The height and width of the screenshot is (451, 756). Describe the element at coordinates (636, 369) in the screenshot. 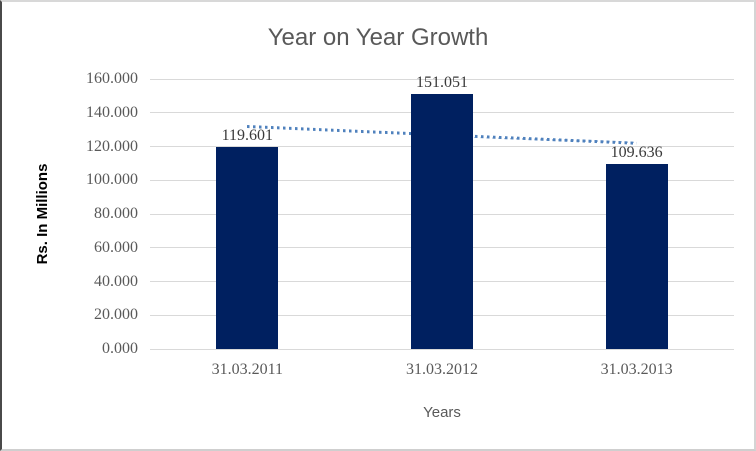

I see `x-category-label: 31.03.2013` at that location.